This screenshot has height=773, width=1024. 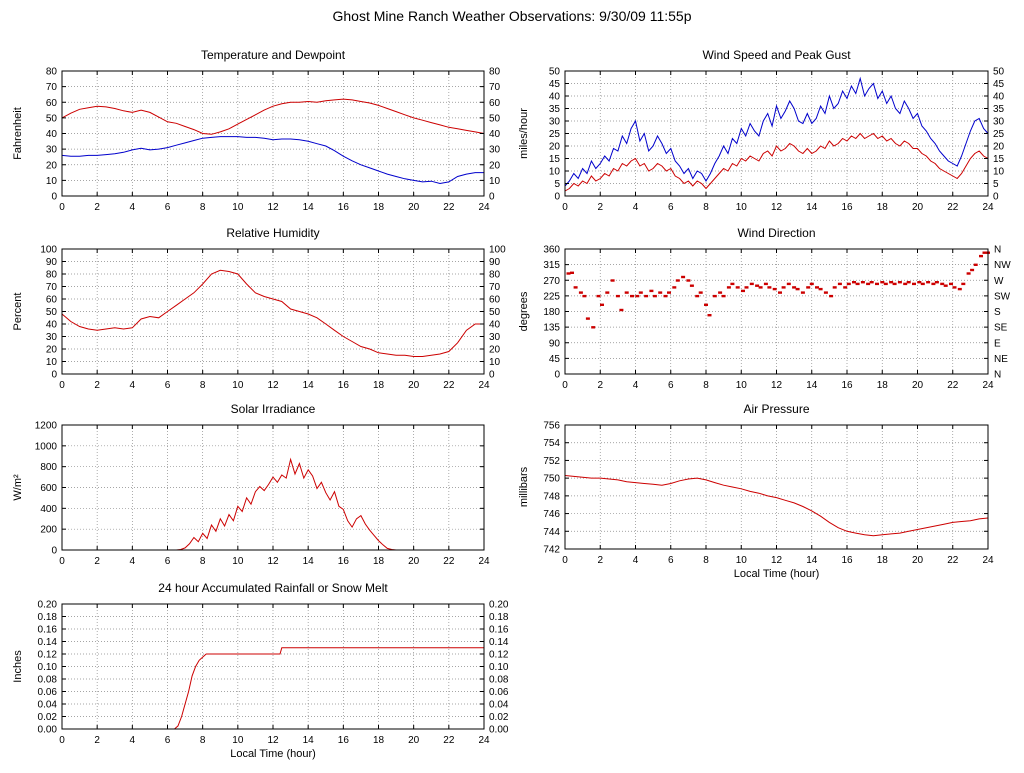 I want to click on series-pressure, so click(x=776, y=506).